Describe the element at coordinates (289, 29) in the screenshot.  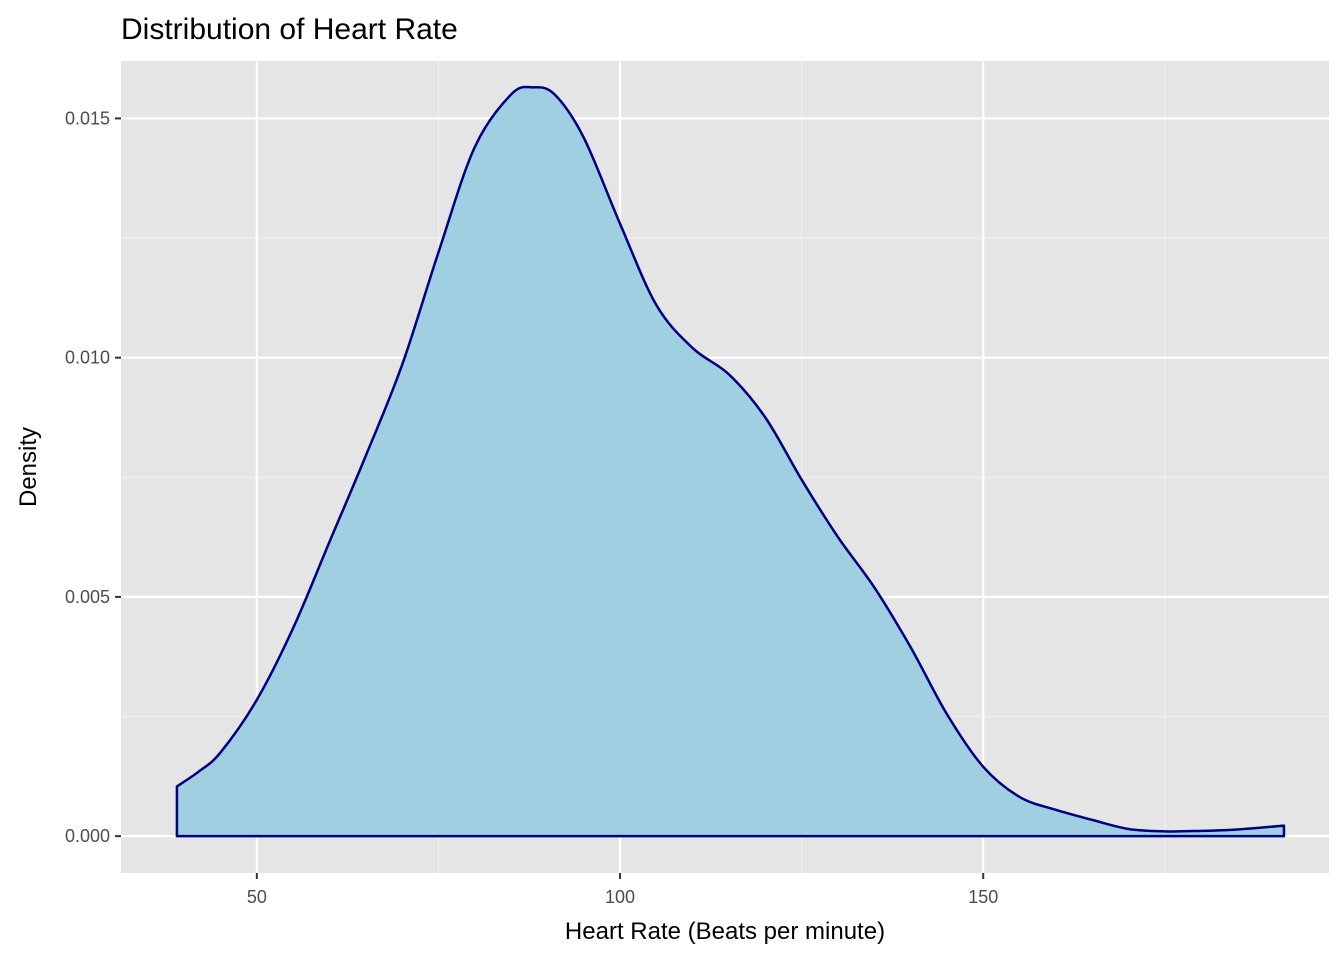
I see `chart-title: Distribution of Heart Rate` at that location.